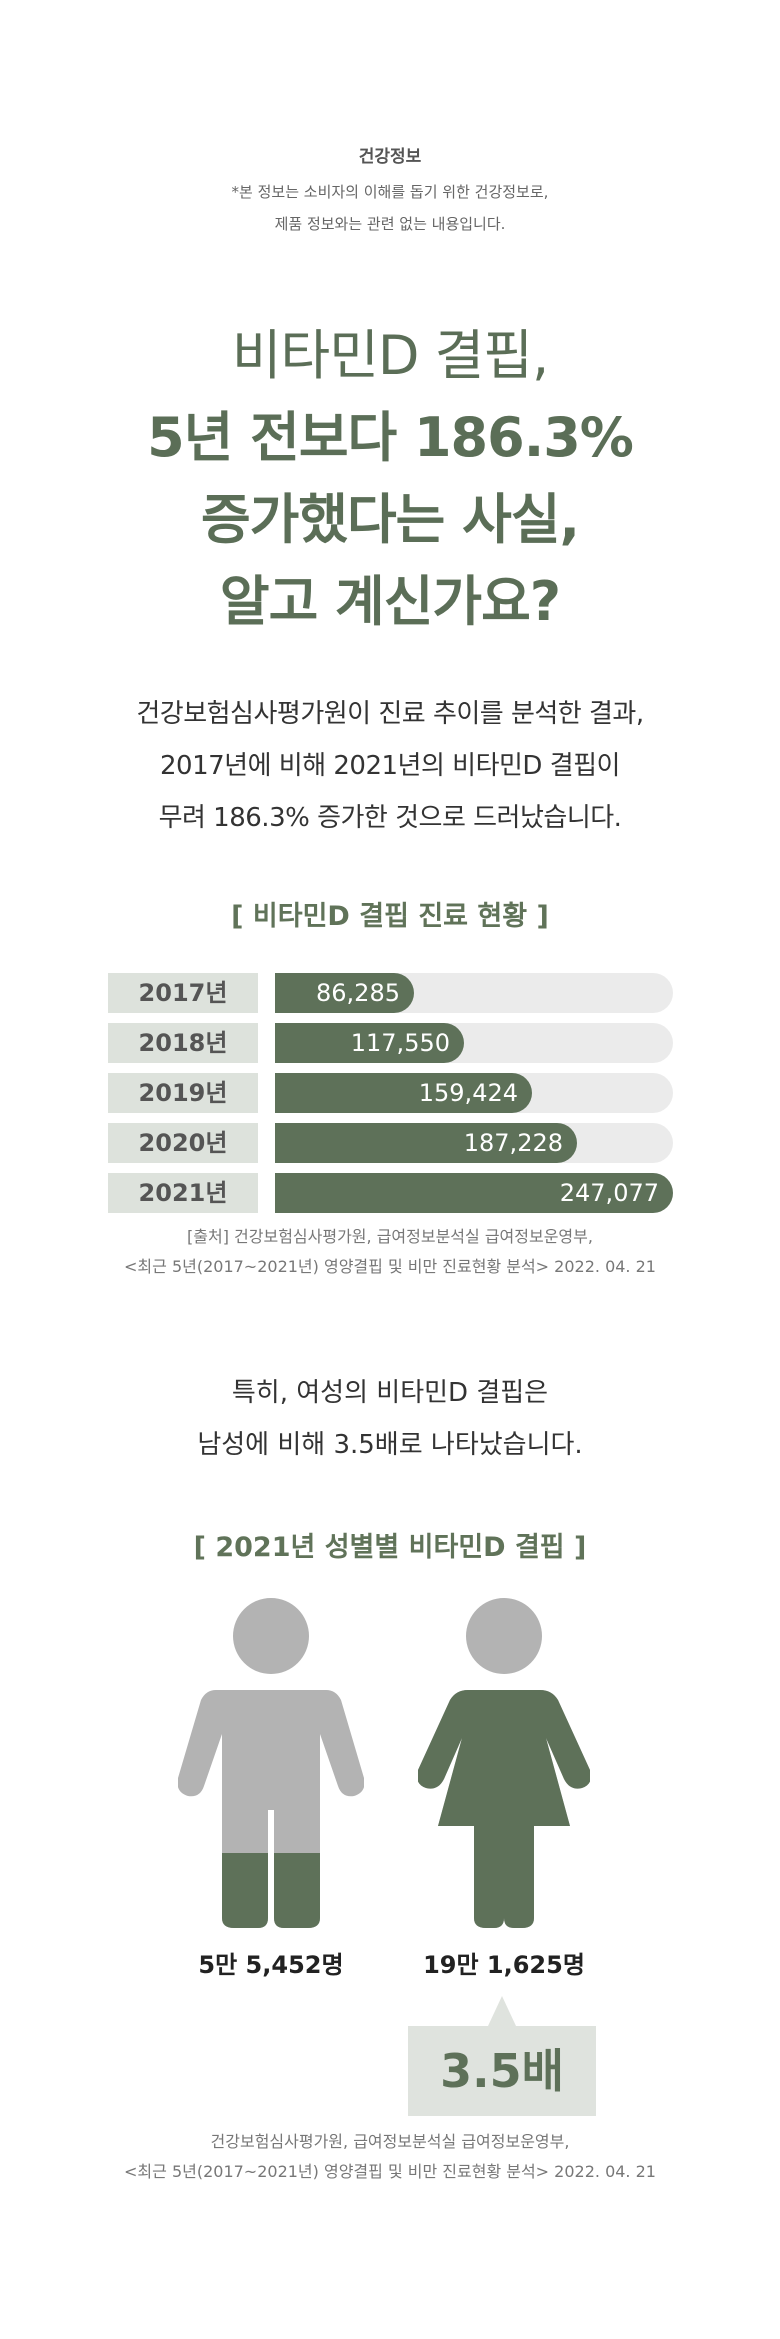 This screenshot has height=2339, width=780. I want to click on female-figure-icon, so click(504, 1763).